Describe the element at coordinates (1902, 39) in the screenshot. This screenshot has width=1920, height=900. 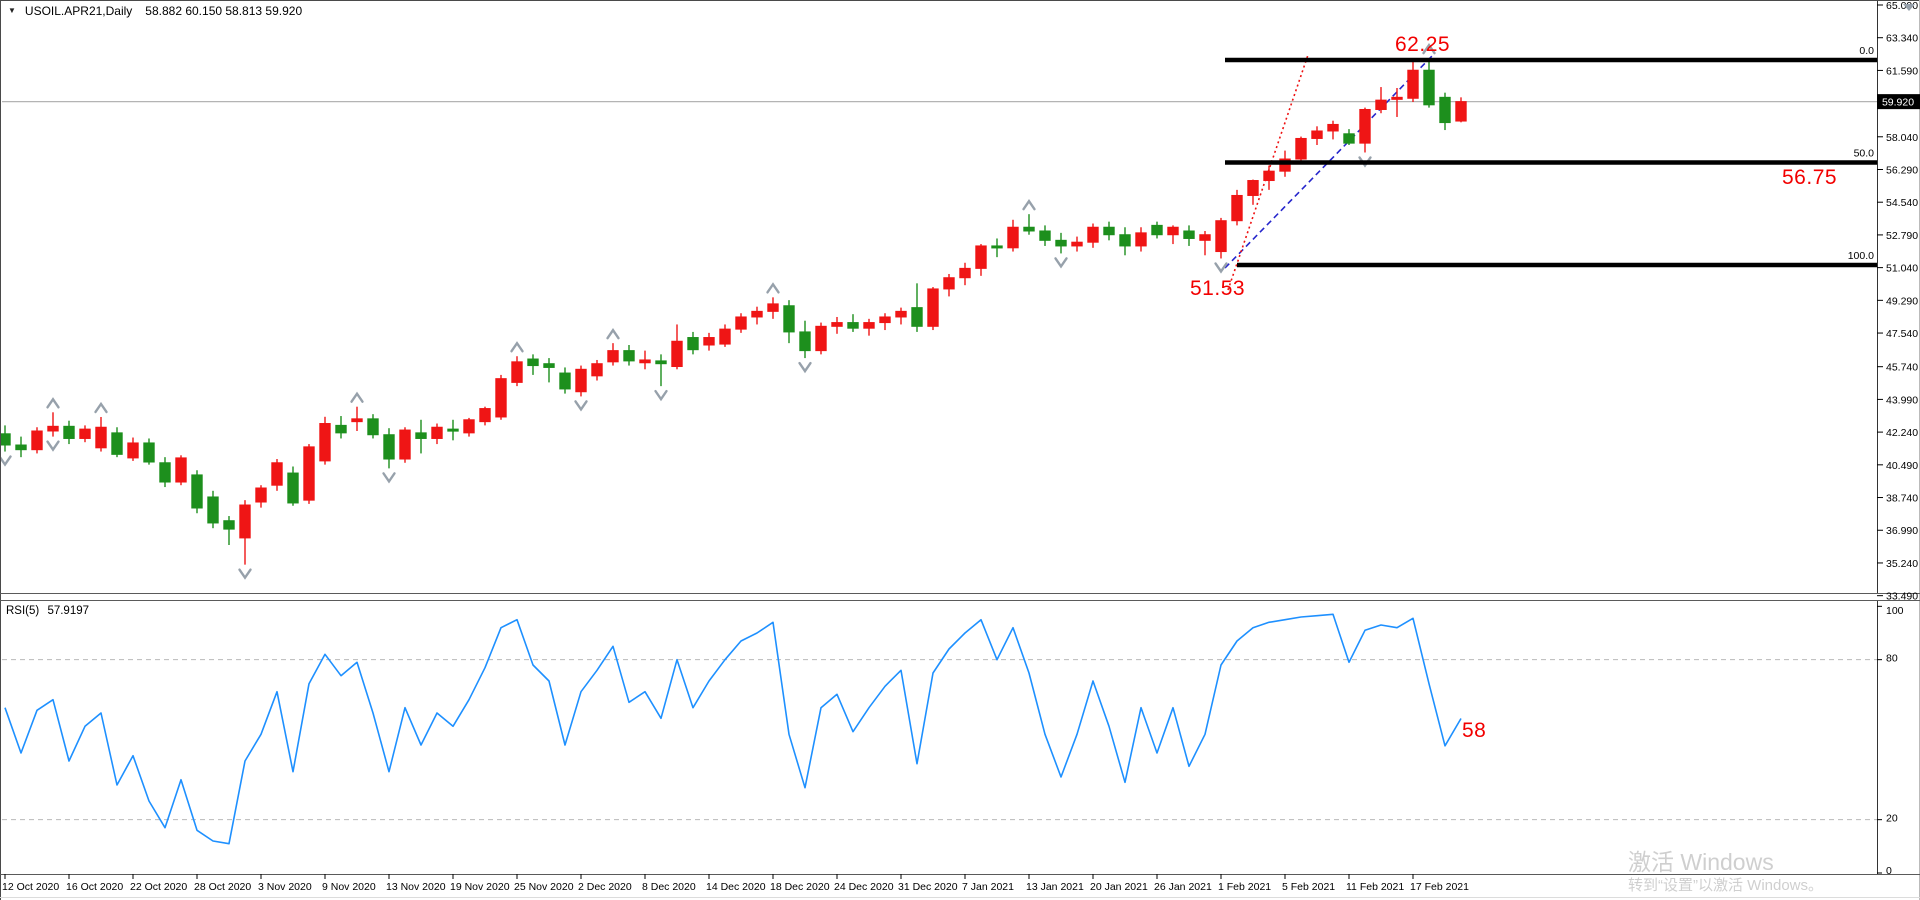
I see `price-tick-label: 63.340` at that location.